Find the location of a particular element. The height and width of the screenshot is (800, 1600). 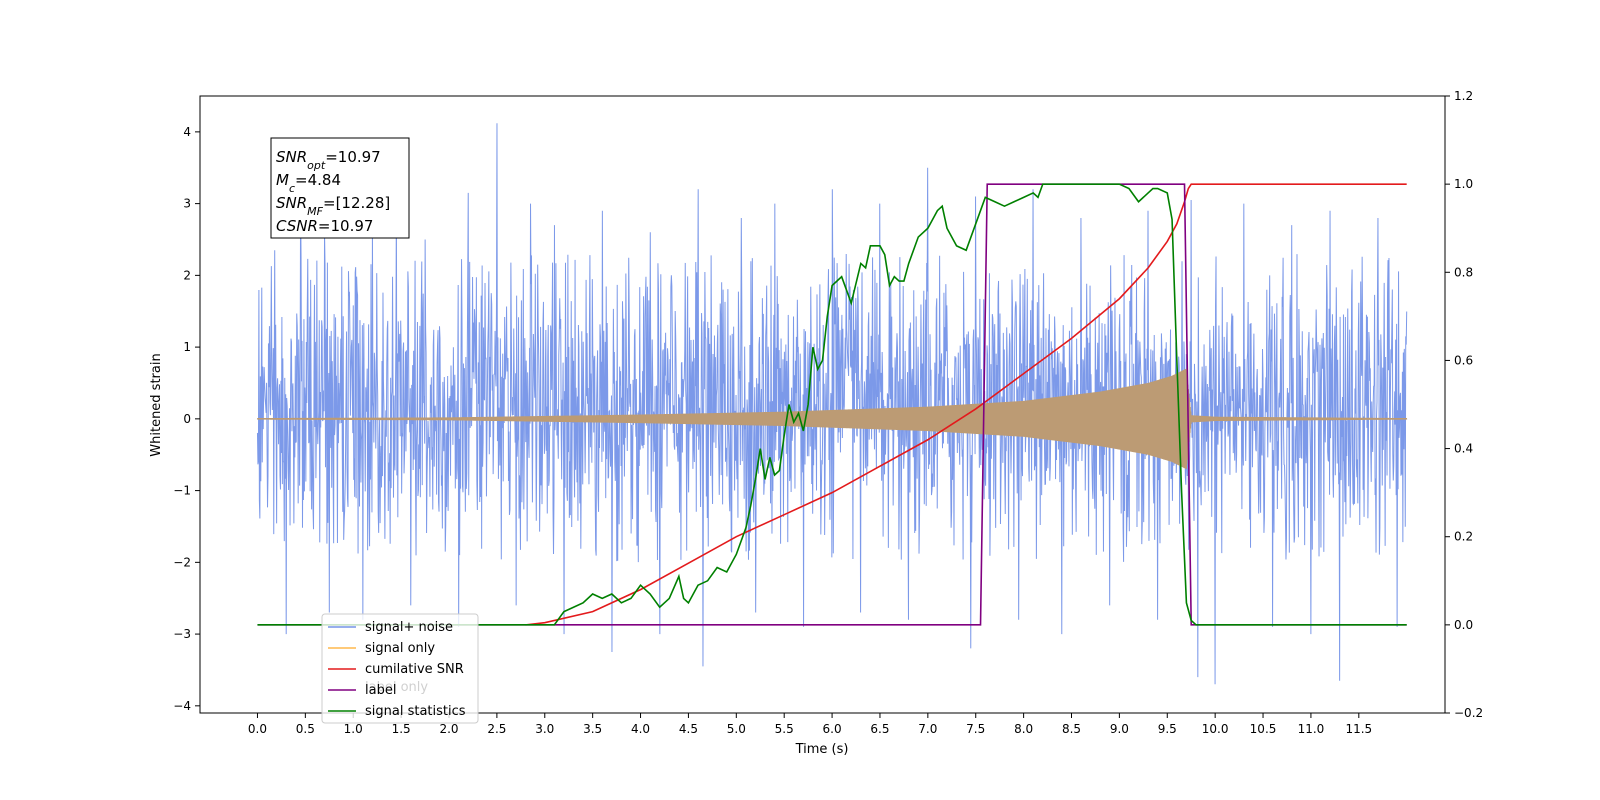

annotation-line: SNRopt=10.97 is located at coordinates (328, 160).